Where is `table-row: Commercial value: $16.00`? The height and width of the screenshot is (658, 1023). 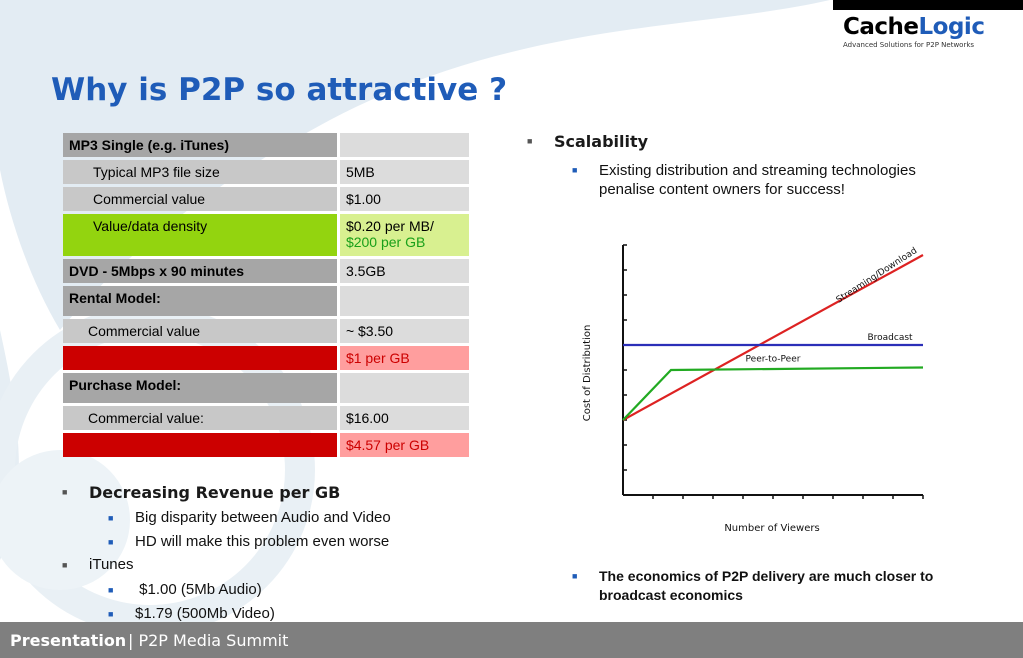 table-row: Commercial value: $16.00 is located at coordinates (266, 418).